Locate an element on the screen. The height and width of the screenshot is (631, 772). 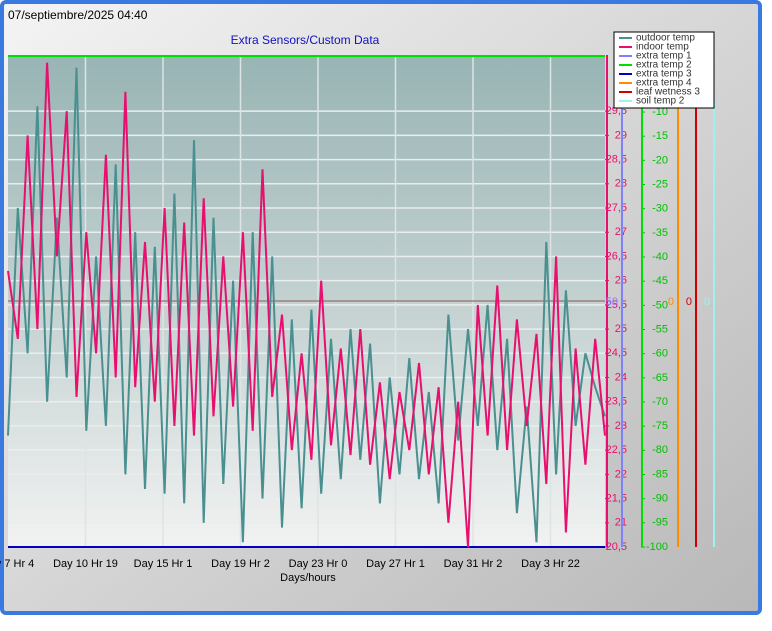
y2-tick-label: -60 is located at coordinates (660, 354).